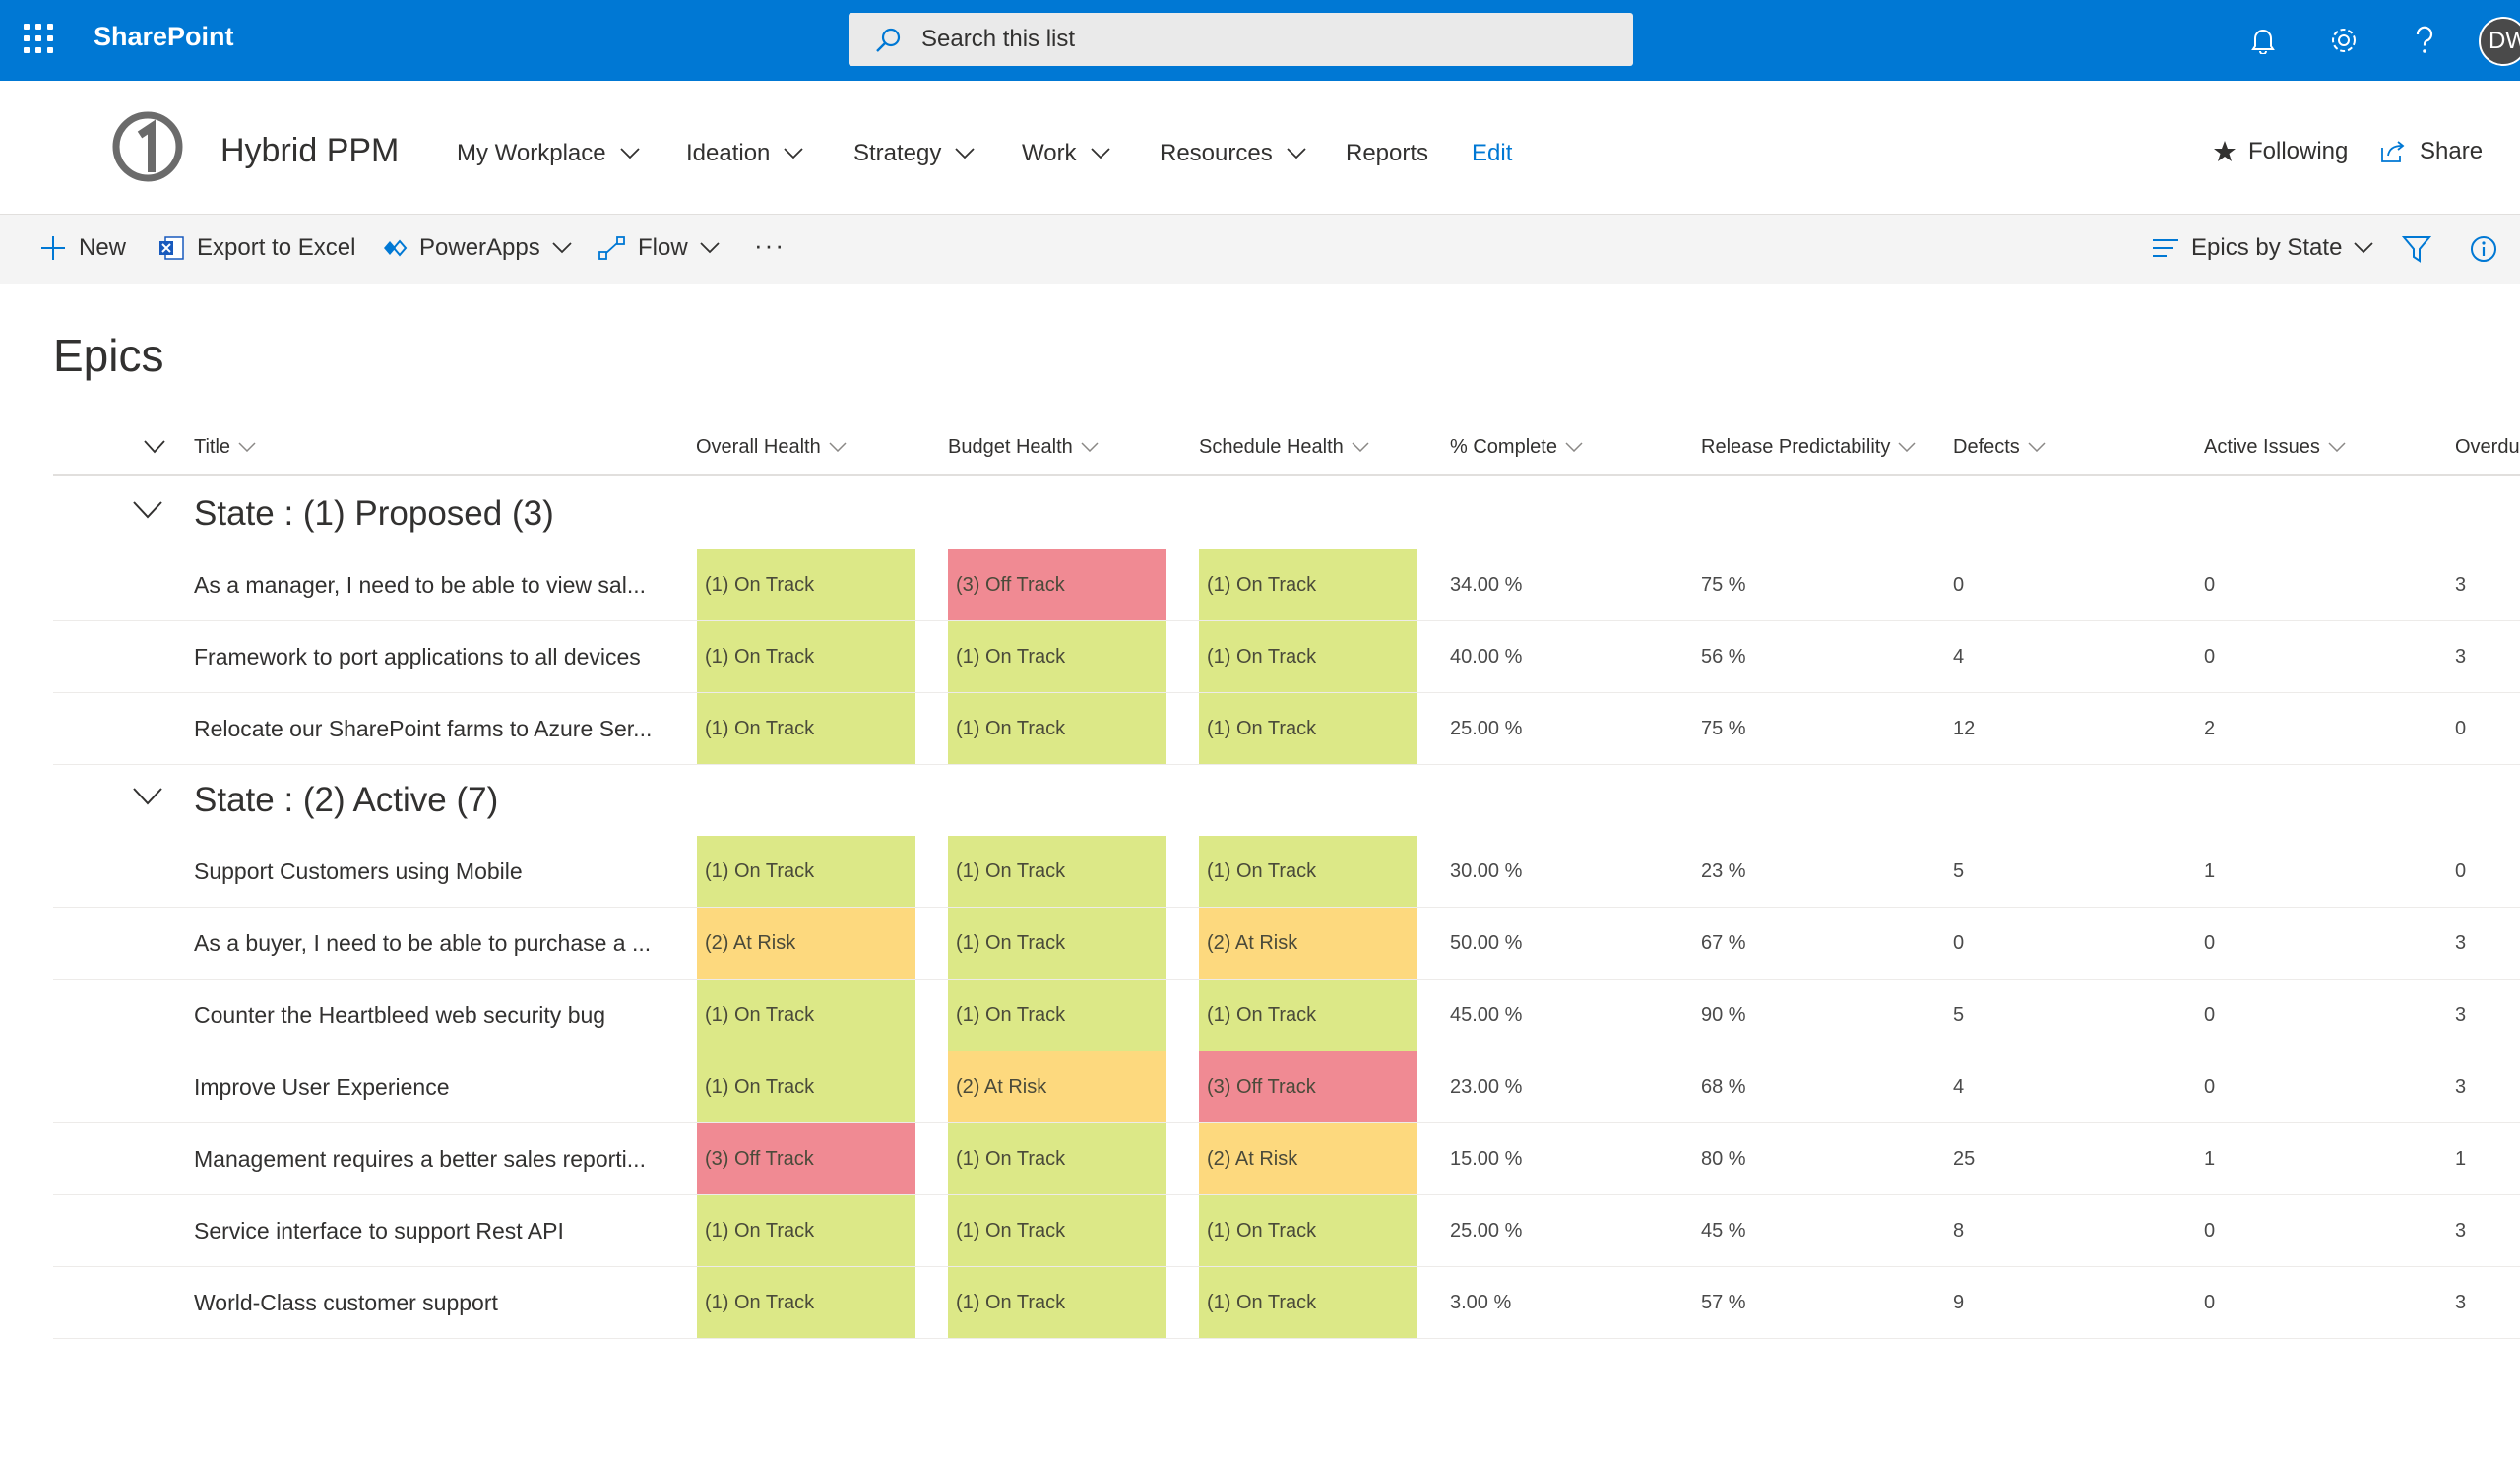  I want to click on notifications-bell-icon, so click(2263, 41).